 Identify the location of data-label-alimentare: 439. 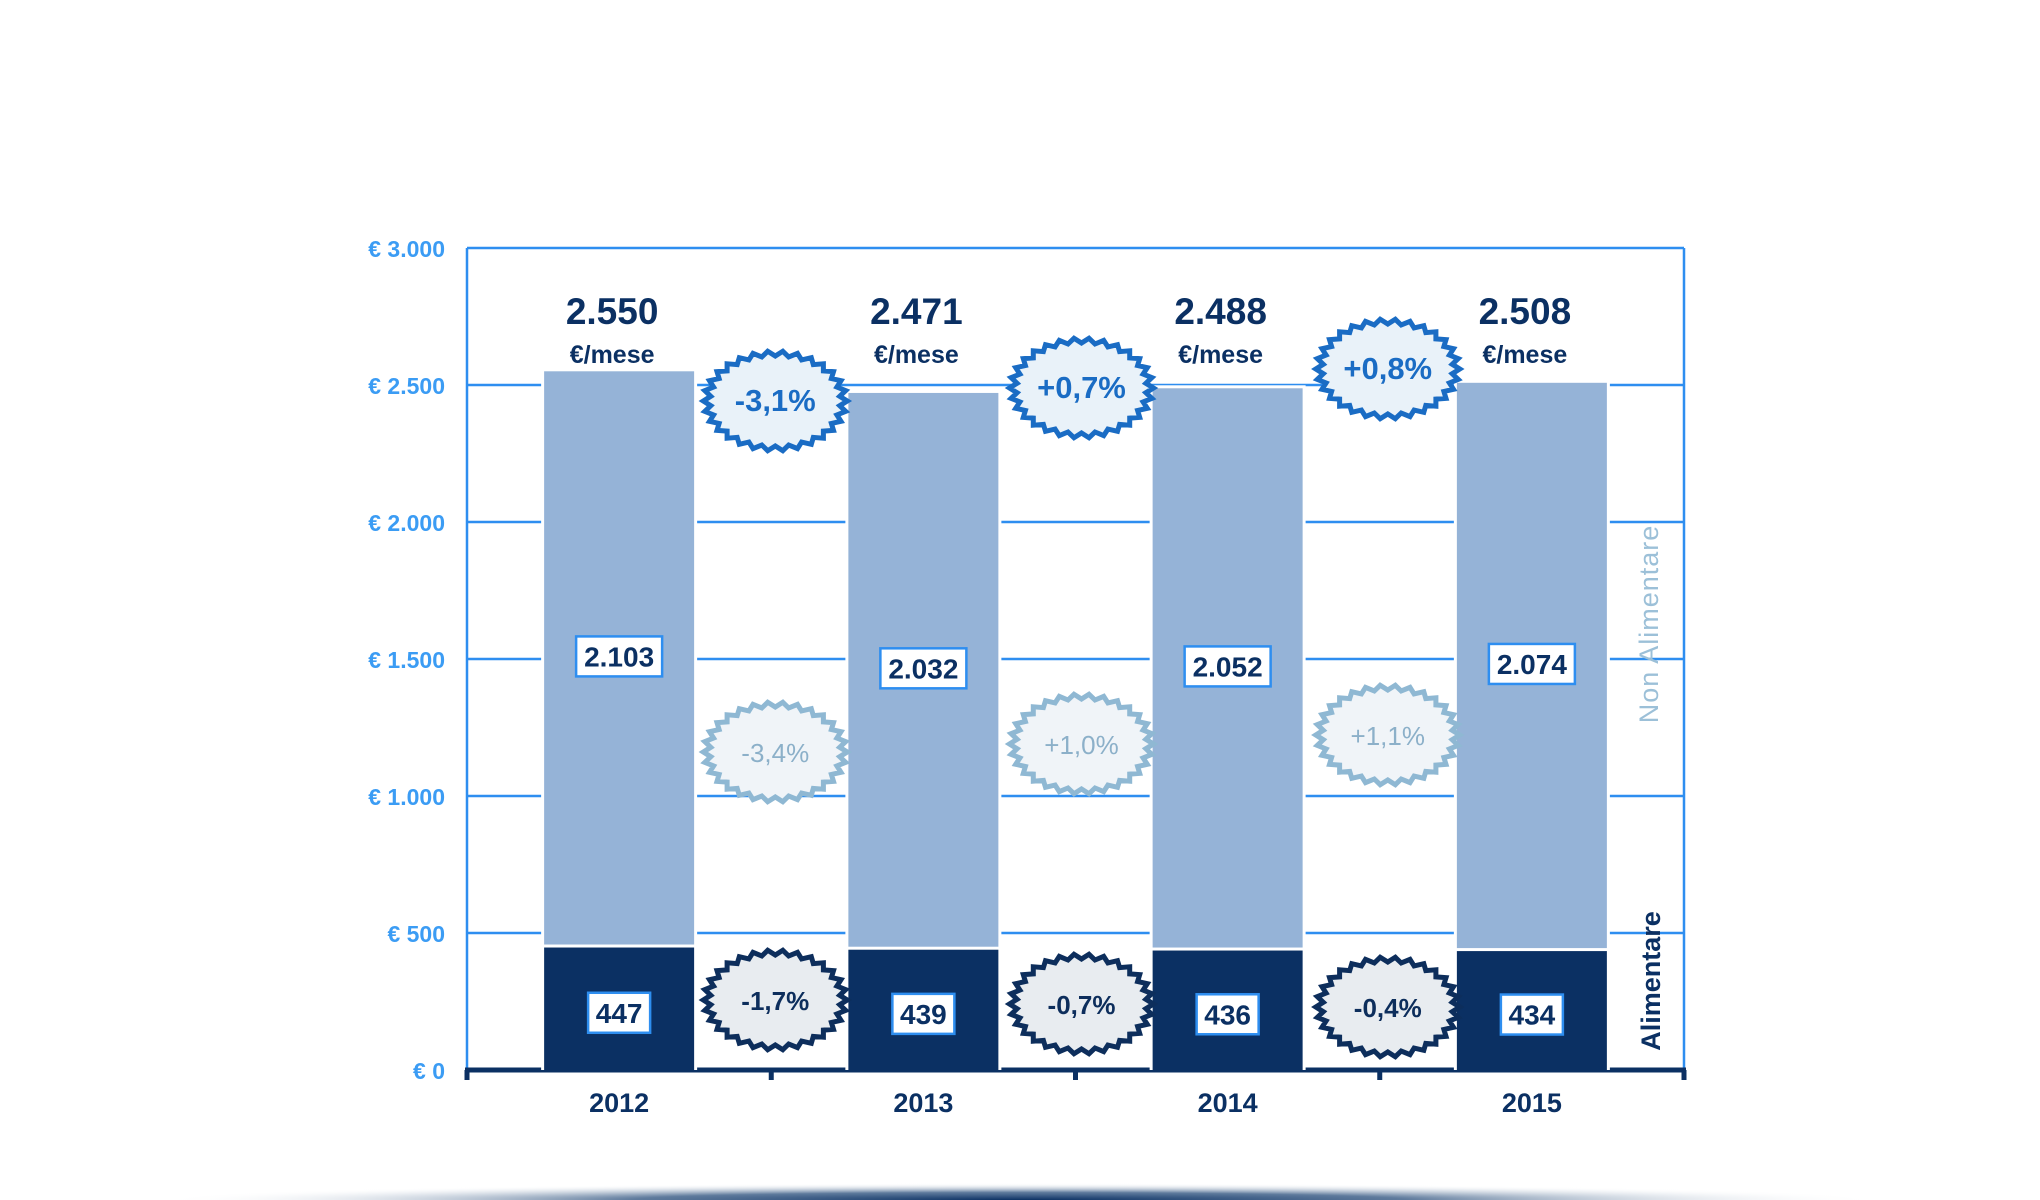
(923, 1014).